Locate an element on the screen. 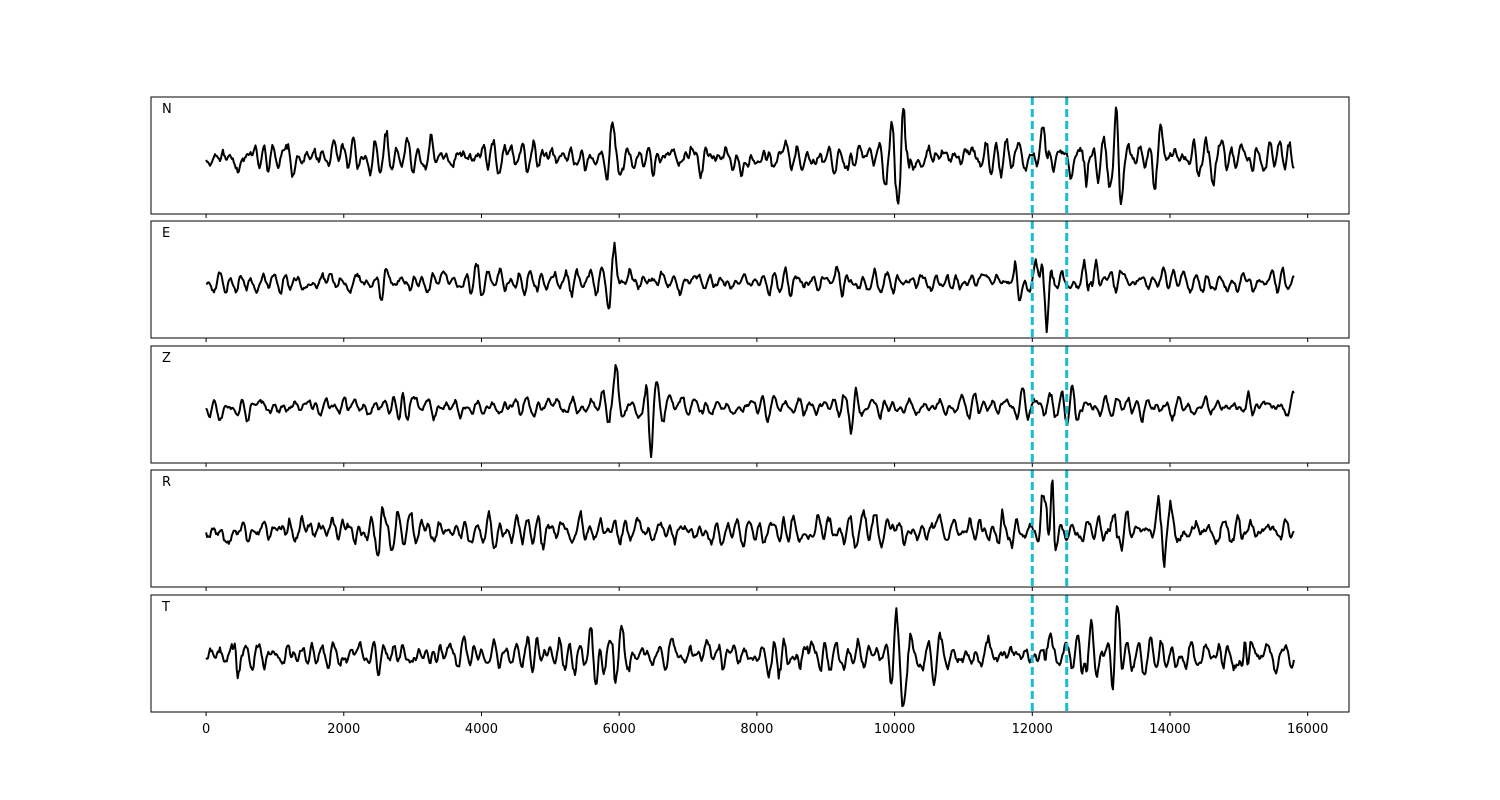 The width and height of the screenshot is (1500, 800). x-tick-label: 16000 is located at coordinates (1307, 729).